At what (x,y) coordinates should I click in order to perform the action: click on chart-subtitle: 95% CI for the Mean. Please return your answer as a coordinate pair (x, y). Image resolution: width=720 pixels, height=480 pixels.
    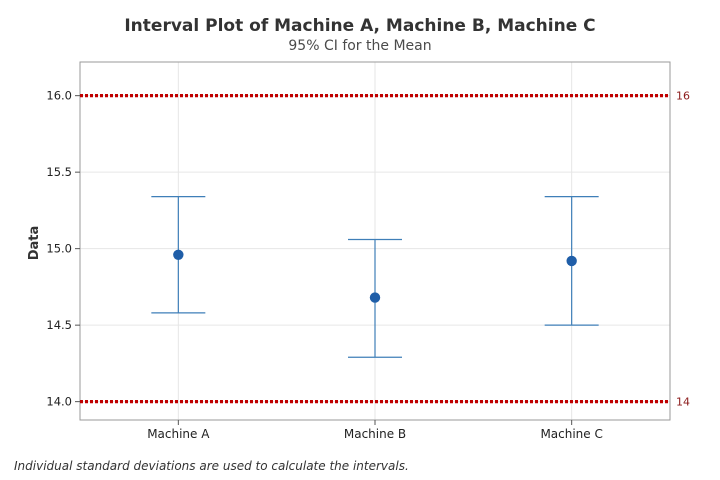
    Looking at the image, I should click on (359, 46).